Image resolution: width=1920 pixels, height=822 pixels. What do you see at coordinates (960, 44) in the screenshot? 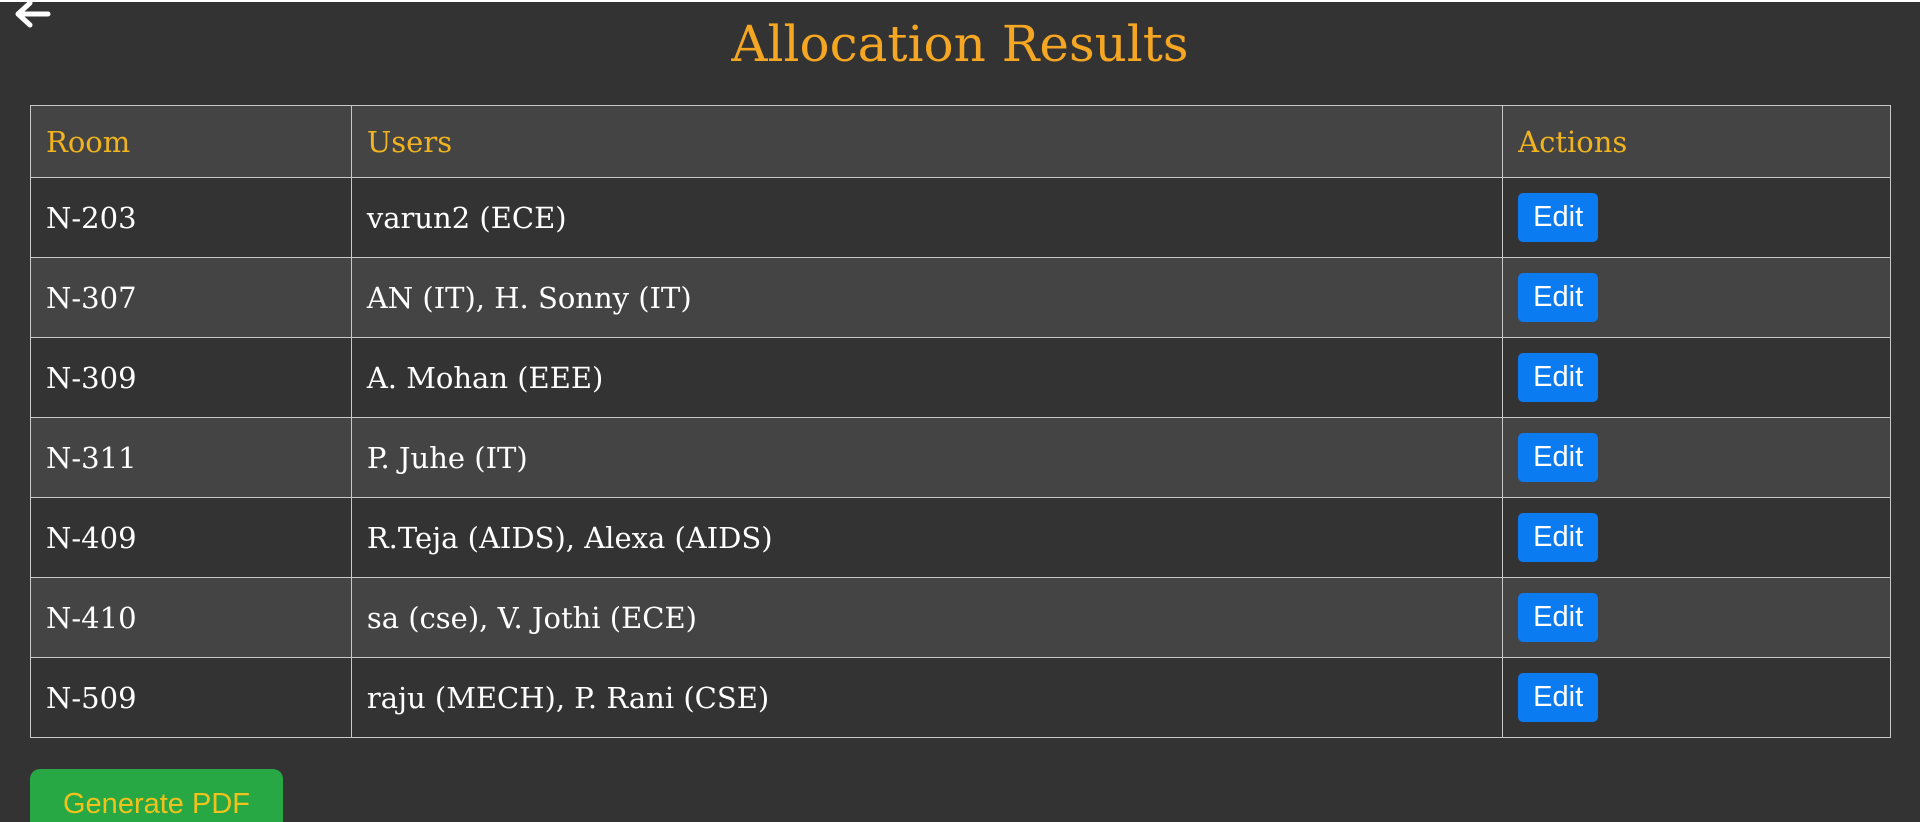
I see `page-title: Allocation Results` at bounding box center [960, 44].